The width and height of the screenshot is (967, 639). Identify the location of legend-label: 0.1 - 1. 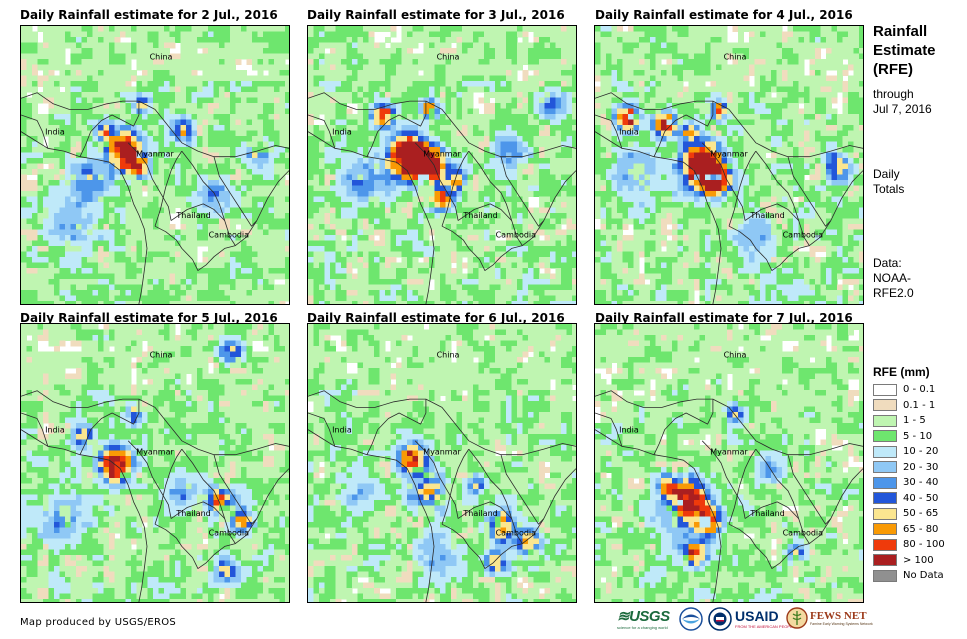
(919, 405).